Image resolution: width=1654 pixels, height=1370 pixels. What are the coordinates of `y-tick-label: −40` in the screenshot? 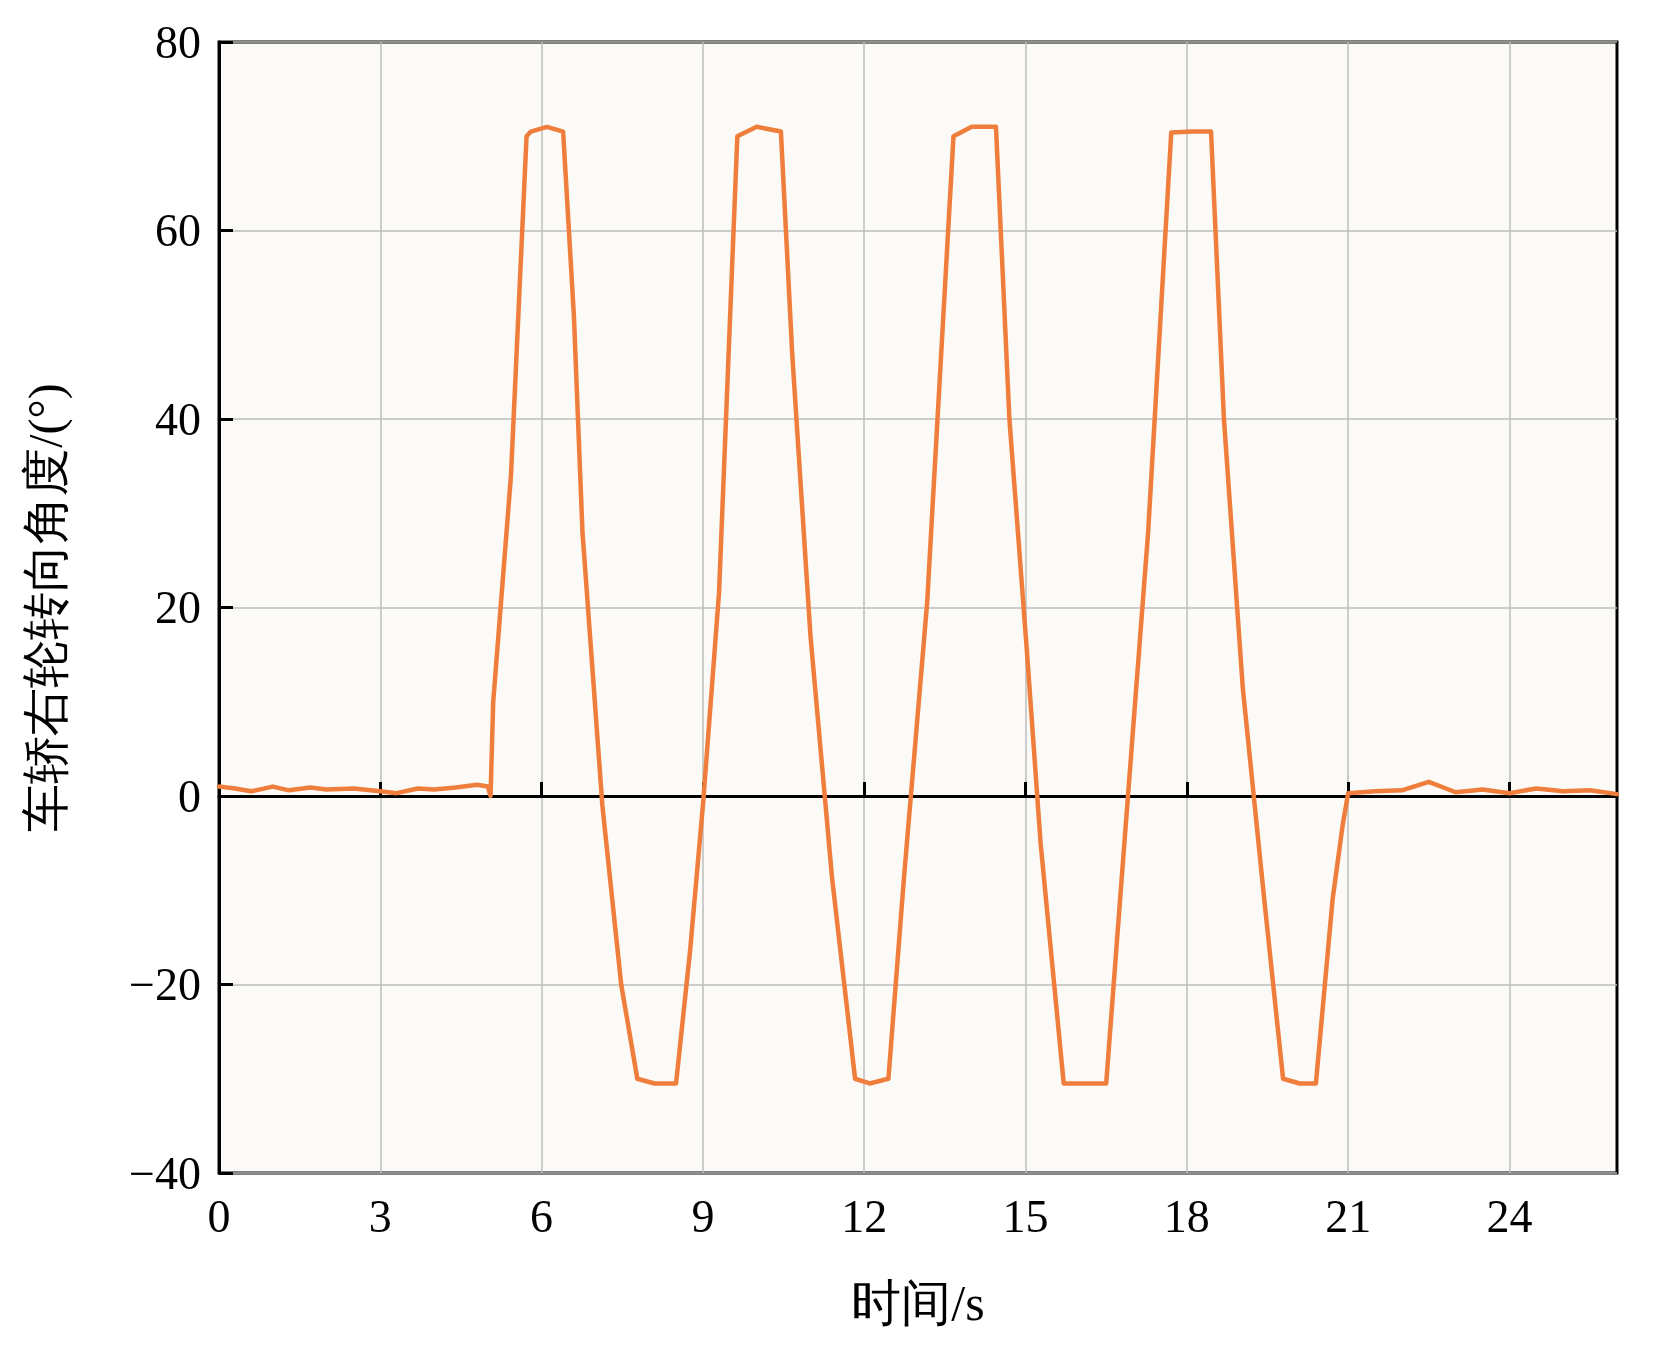 It's located at (165, 1173).